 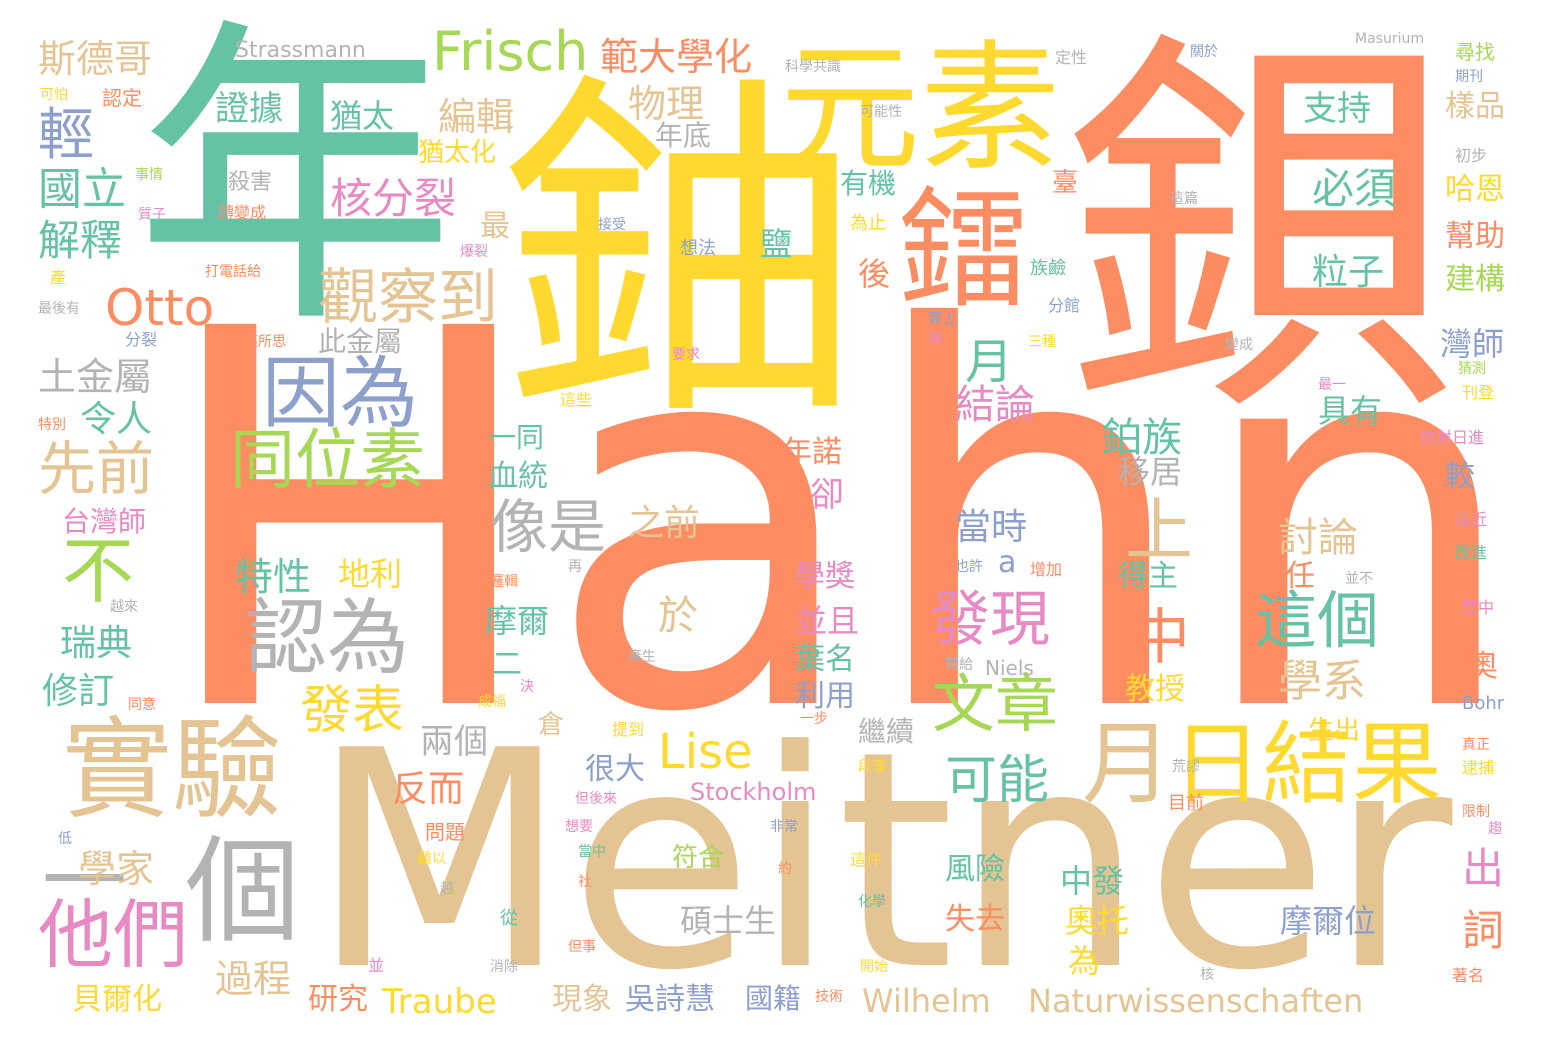 I want to click on word: 想要, so click(x=579, y=827).